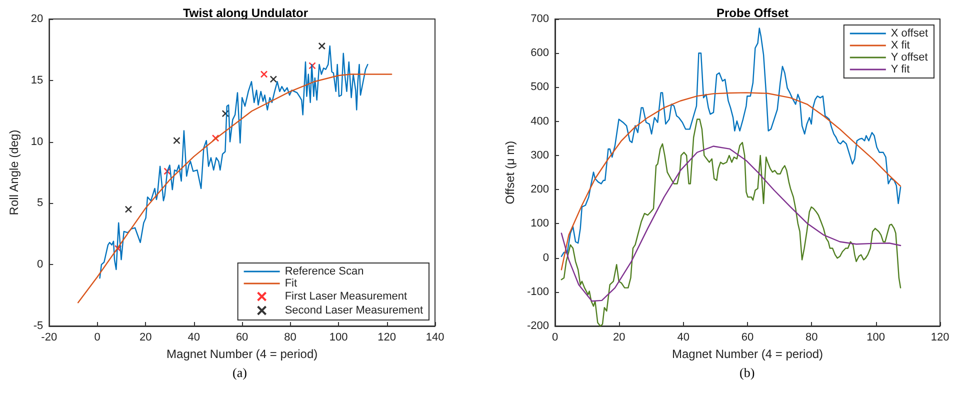 The width and height of the screenshot is (955, 409). What do you see at coordinates (537, 292) in the screenshot?
I see `y-tick-label: -100` at bounding box center [537, 292].